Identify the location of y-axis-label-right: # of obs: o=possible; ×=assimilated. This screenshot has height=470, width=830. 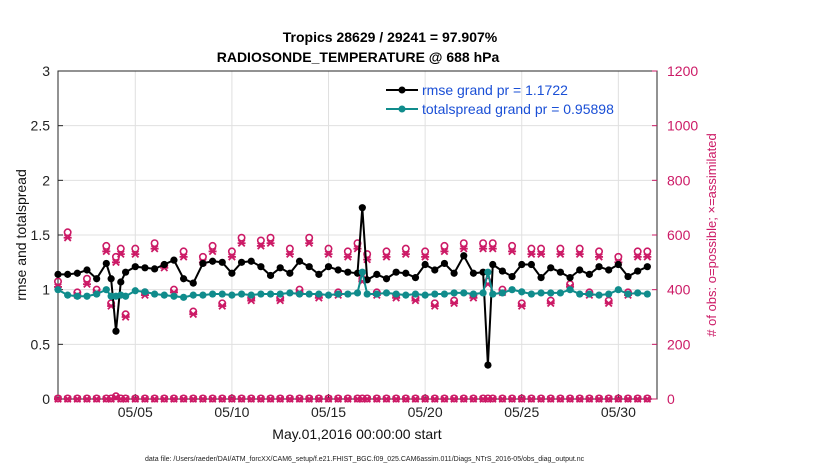
(711, 234).